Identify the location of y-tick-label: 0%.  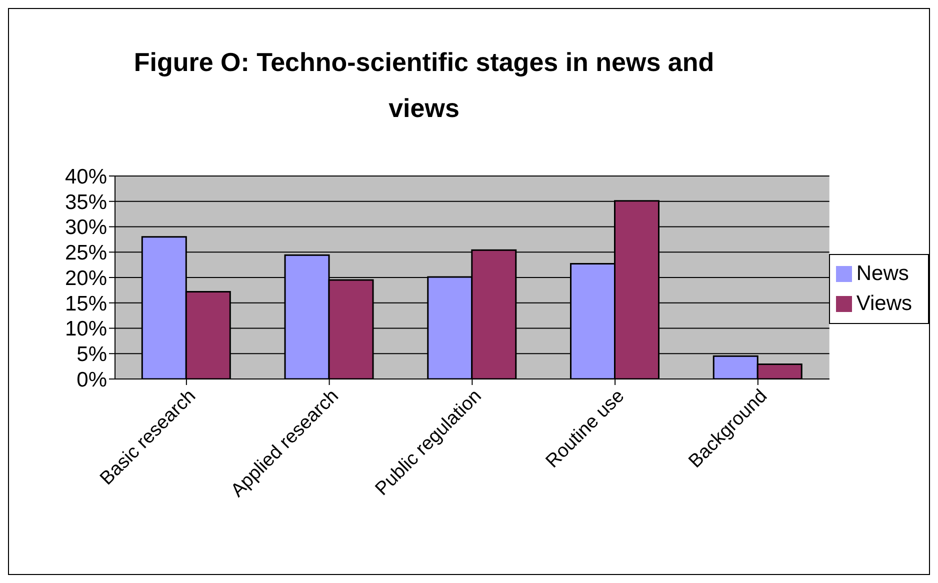
(91, 380).